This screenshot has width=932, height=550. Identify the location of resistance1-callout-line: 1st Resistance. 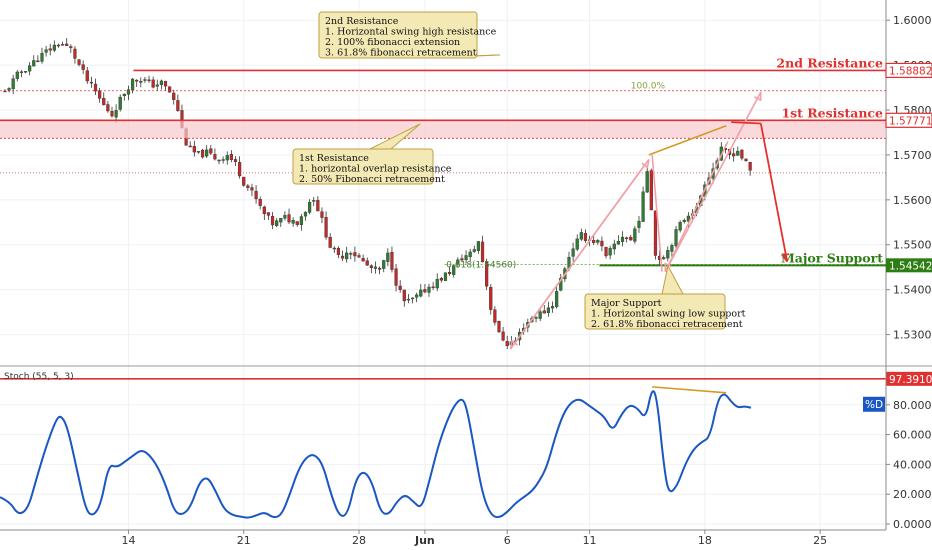
(334, 158).